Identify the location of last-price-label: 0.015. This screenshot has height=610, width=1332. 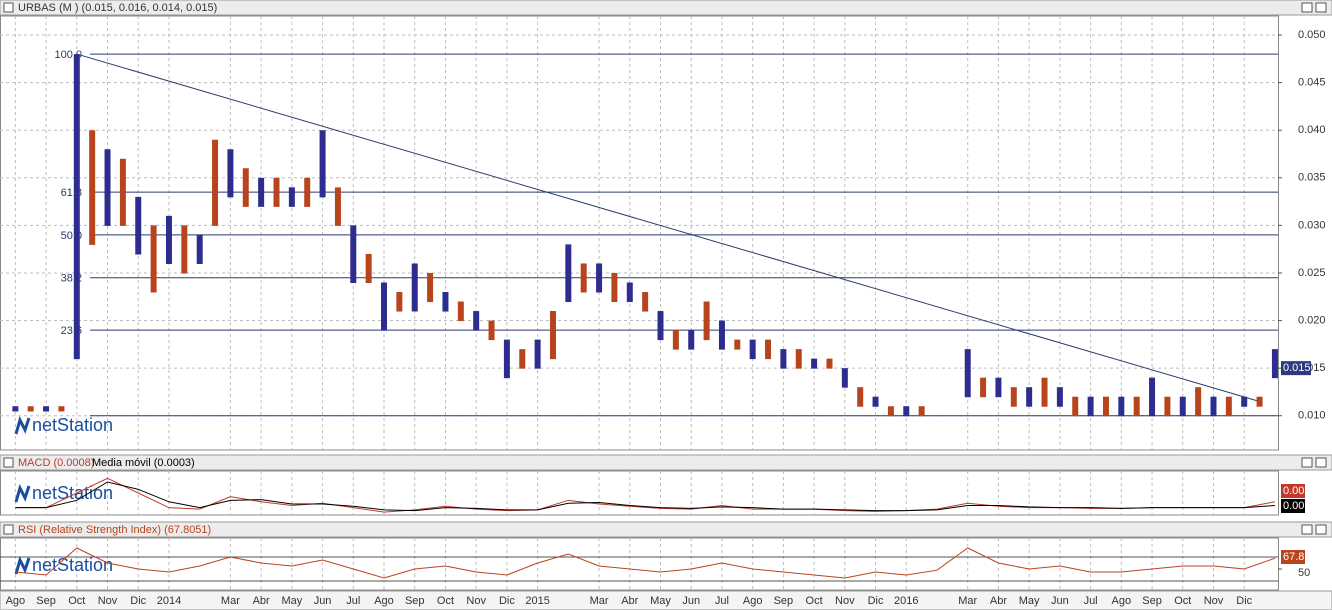
(1297, 368).